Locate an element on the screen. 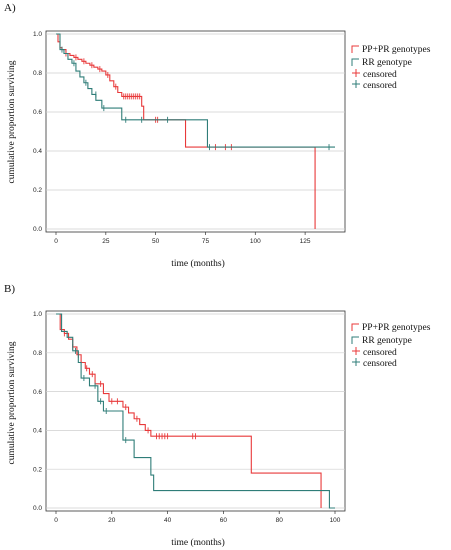 This screenshot has height=550, width=451. legend-label-censored-ppr-a: censored is located at coordinates (380, 75).